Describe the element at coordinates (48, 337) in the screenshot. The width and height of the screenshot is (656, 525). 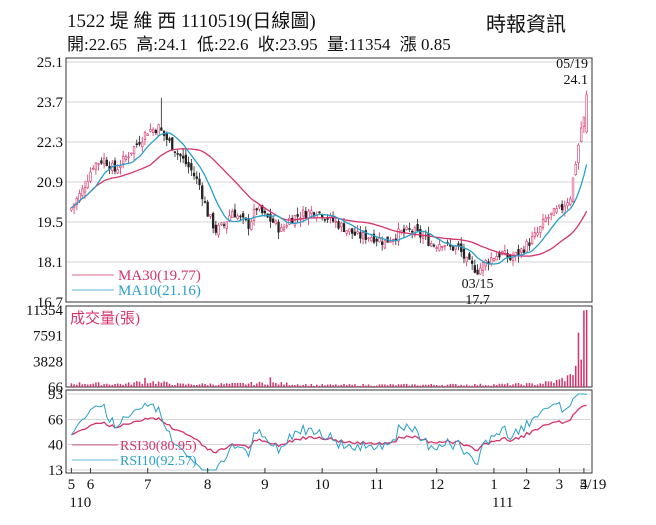
I see `volume-tick-label: 7591` at that location.